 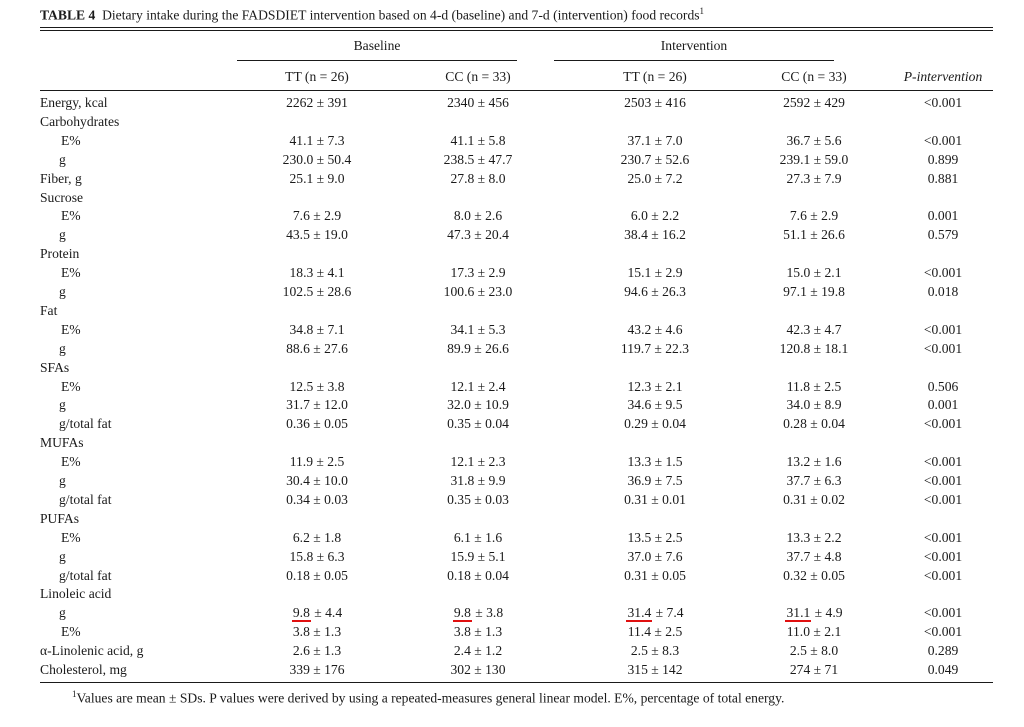 What do you see at coordinates (814, 178) in the screenshot?
I see `cell-value: 27.3 ± 7.9` at bounding box center [814, 178].